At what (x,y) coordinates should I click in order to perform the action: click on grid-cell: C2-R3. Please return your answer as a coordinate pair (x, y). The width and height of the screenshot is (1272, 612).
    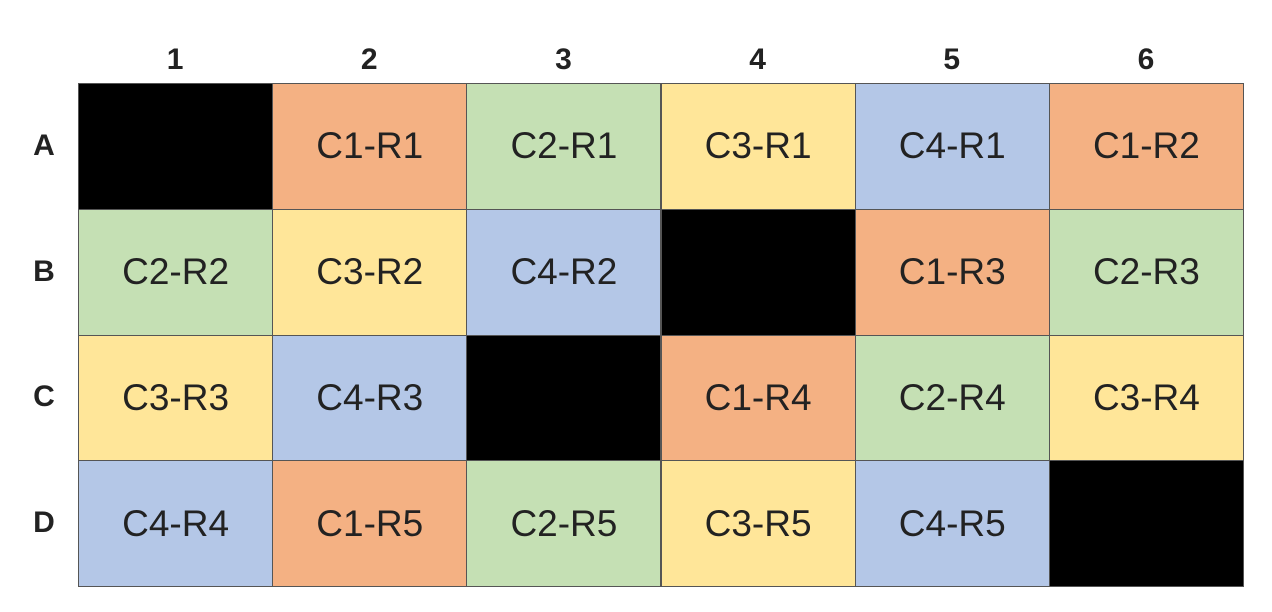
    Looking at the image, I should click on (1146, 272).